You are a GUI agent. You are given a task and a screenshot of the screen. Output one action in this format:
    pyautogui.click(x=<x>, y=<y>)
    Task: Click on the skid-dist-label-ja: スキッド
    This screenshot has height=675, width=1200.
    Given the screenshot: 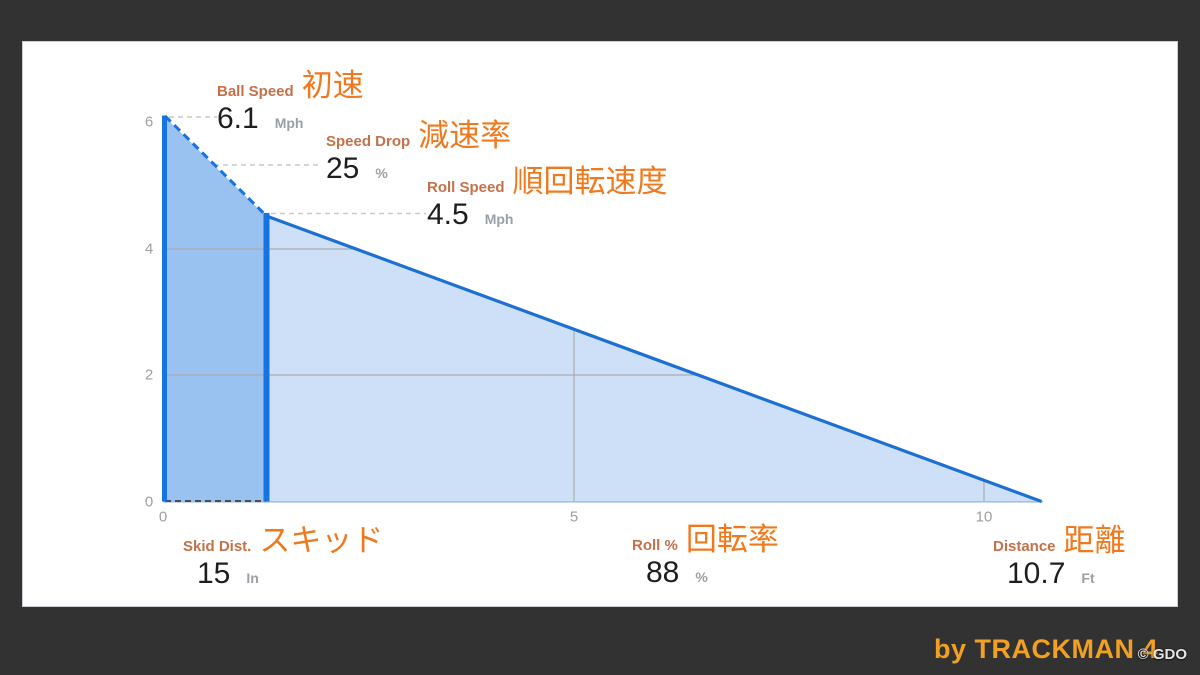 What is the action you would take?
    pyautogui.click(x=321, y=540)
    